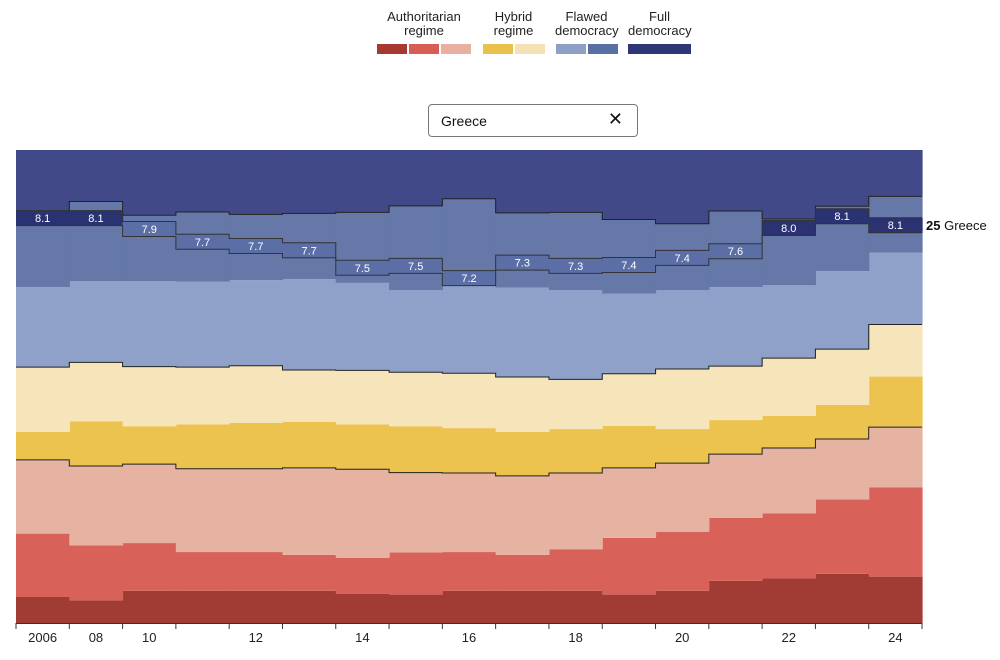  What do you see at coordinates (842, 178) in the screenshot?
I see `band-full-2023` at bounding box center [842, 178].